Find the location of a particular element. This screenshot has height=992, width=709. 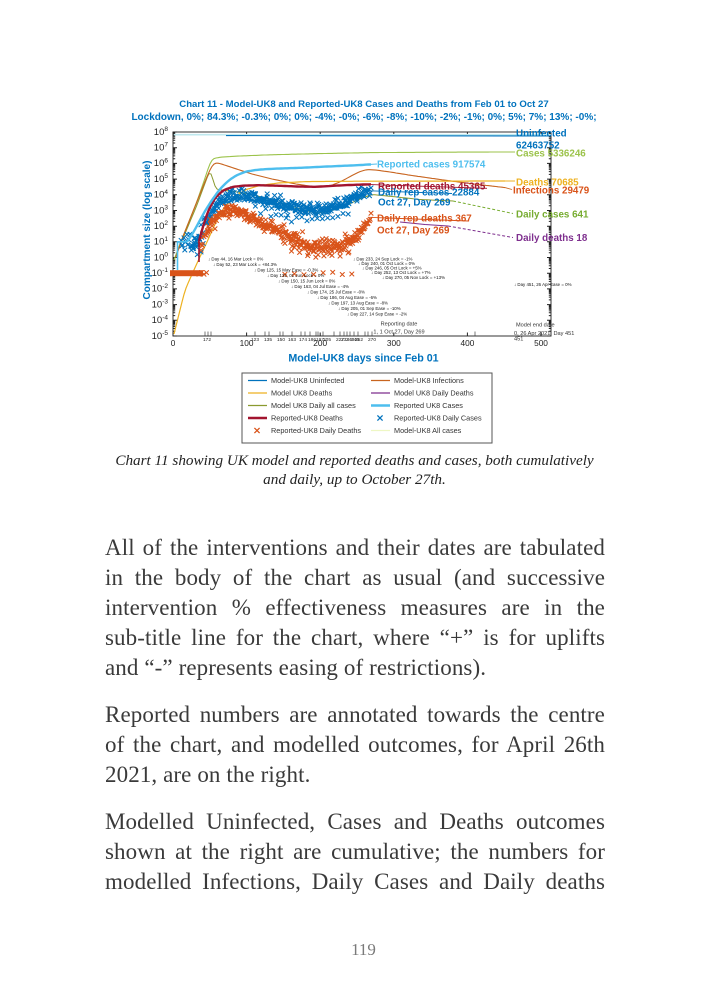

svg-text: 233 is located at coordinates (345, 340).